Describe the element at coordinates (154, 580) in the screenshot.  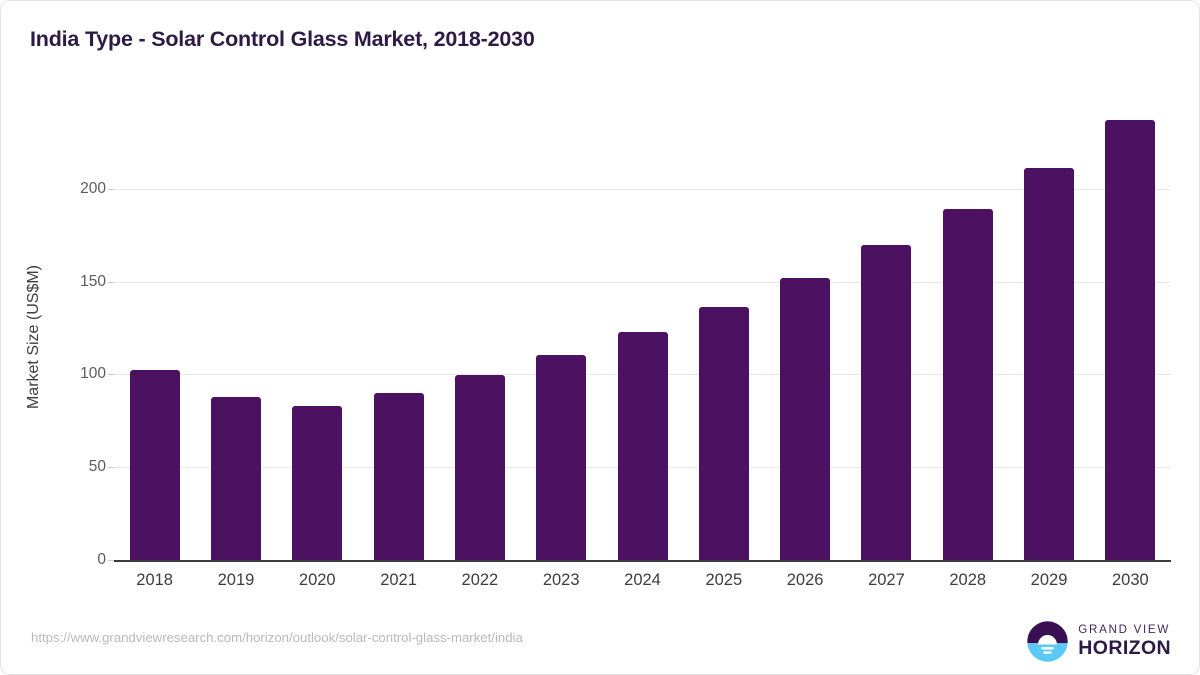
I see `x-tick-label: 2018` at that location.